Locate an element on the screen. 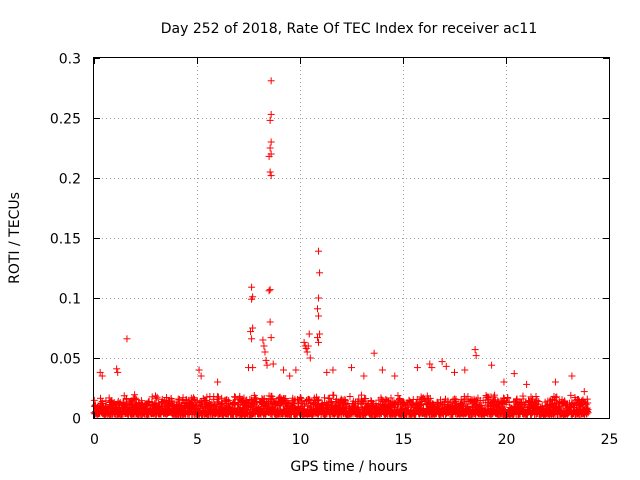 The width and height of the screenshot is (640, 480). y-axis-label: ROTI / TECUs is located at coordinates (15, 238).